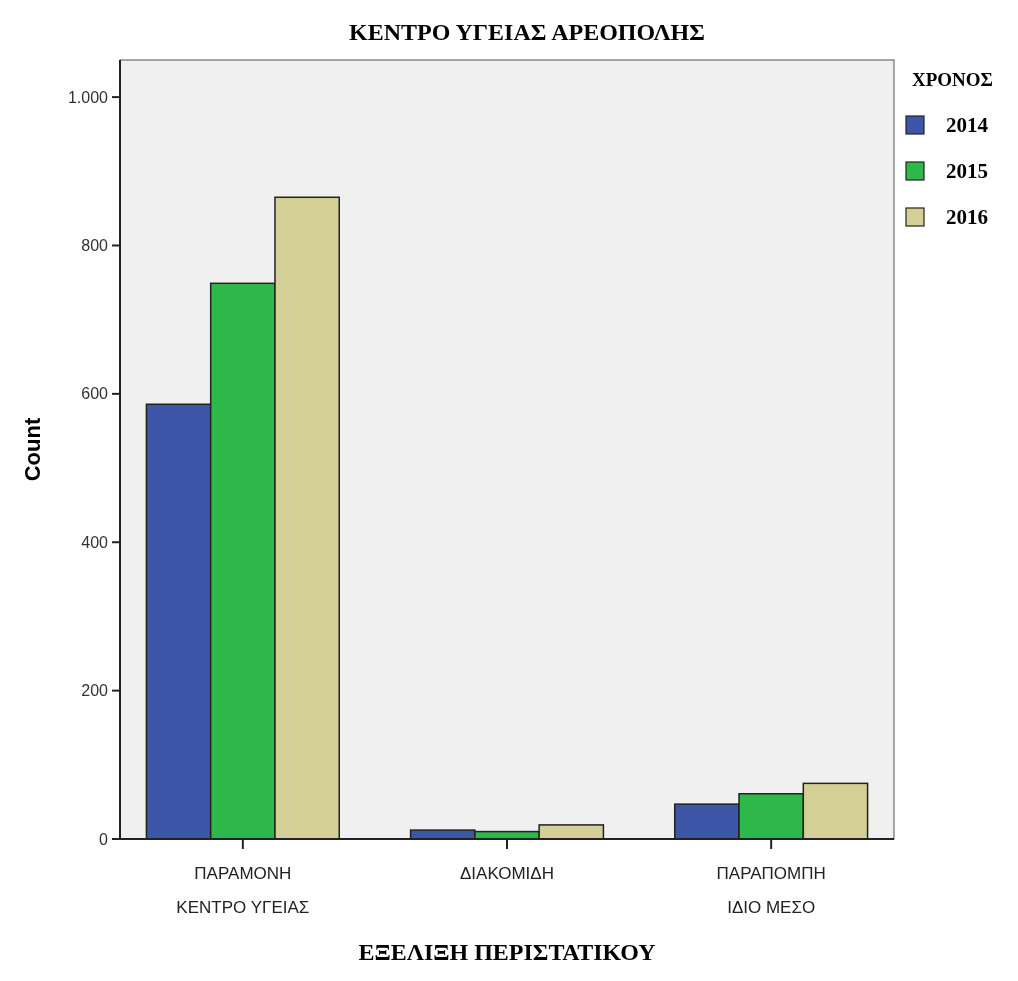 The height and width of the screenshot is (981, 1018). What do you see at coordinates (88, 97) in the screenshot?
I see `y-tick-label: 1.000` at bounding box center [88, 97].